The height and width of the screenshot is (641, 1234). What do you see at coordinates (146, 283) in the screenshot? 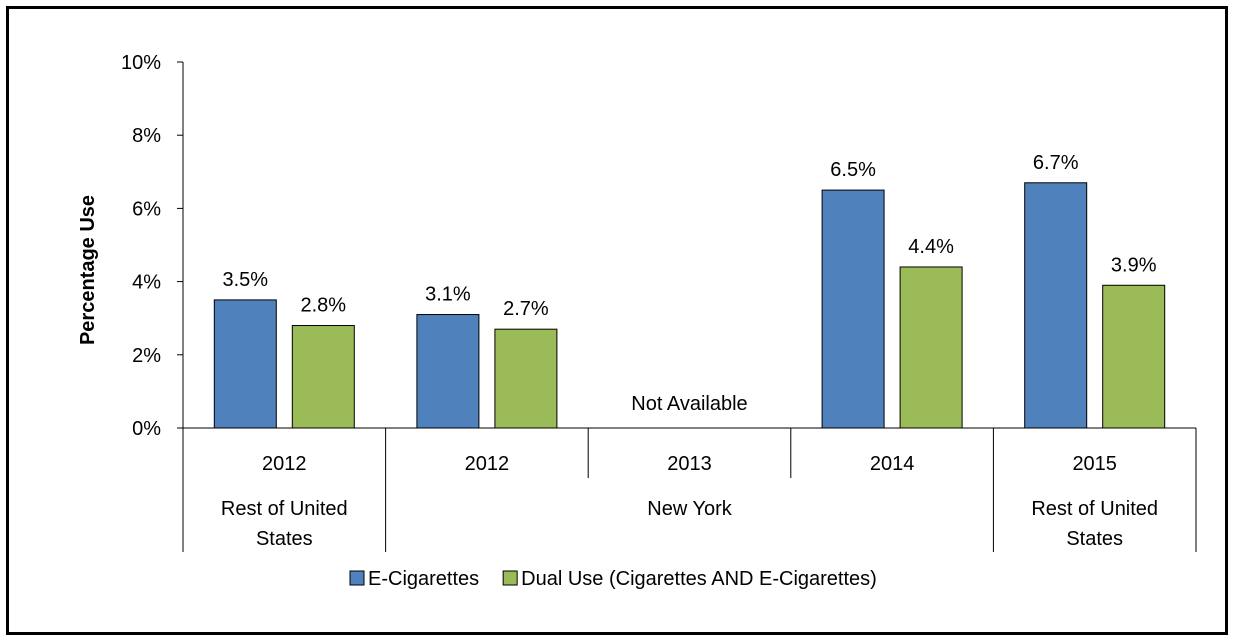
I see `y-tick-label: 4%` at bounding box center [146, 283].